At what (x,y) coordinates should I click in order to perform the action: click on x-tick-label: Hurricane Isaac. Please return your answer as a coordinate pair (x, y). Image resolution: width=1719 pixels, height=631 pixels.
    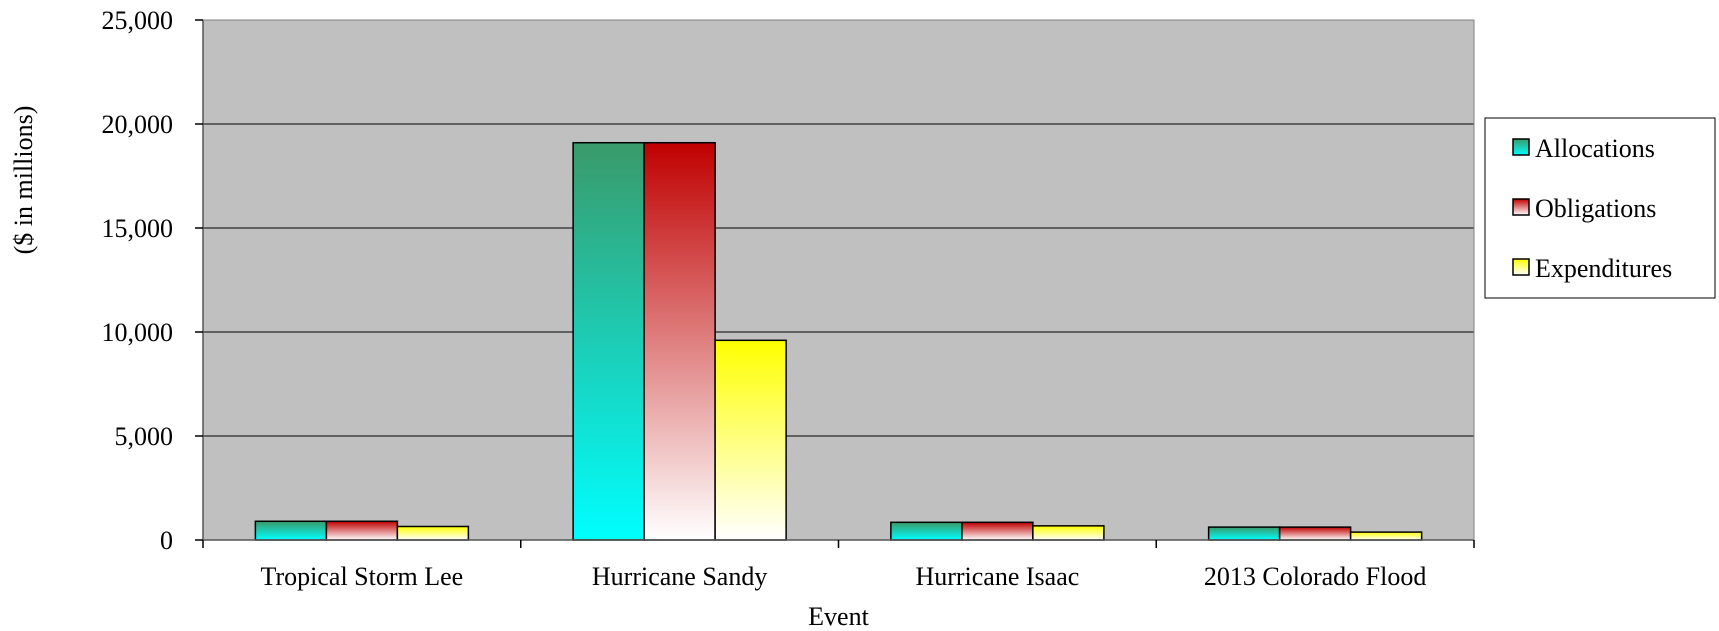
    Looking at the image, I should click on (997, 576).